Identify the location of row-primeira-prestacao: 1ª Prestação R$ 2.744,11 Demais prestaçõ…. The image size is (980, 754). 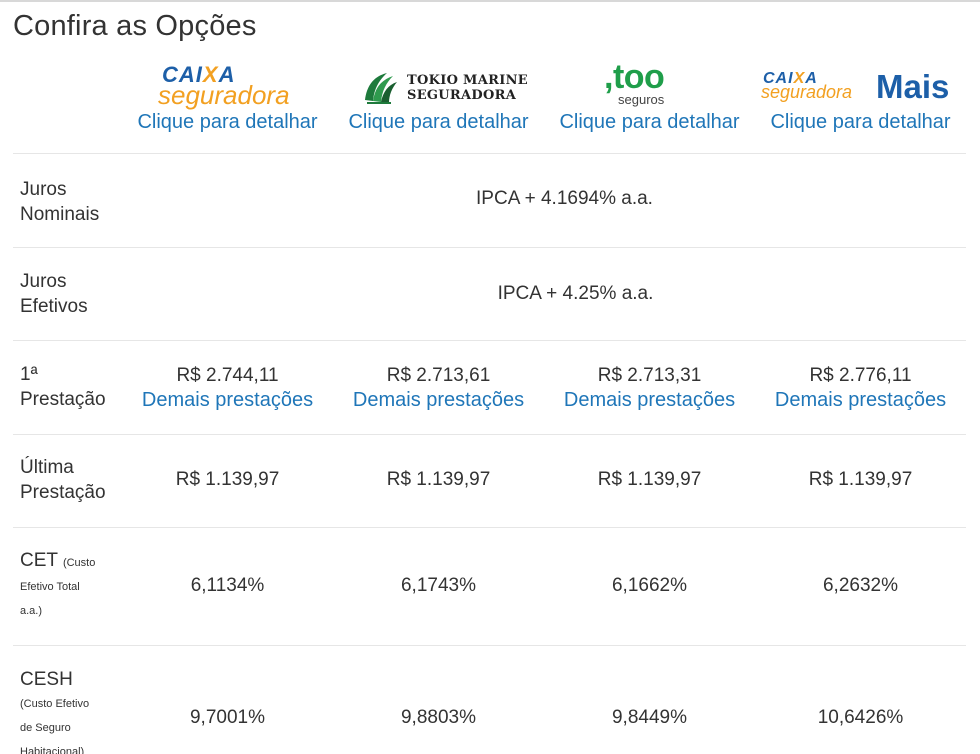
(489, 387).